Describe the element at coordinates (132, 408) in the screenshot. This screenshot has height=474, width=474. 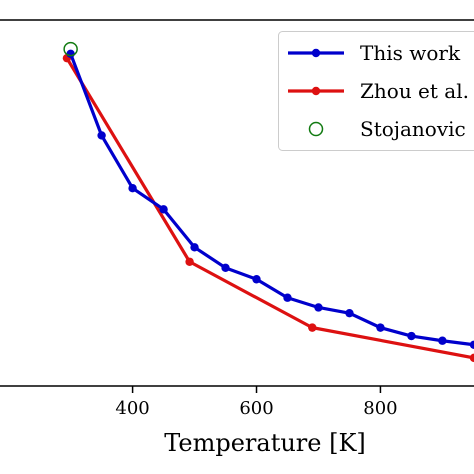
I see `x-tick-label-400: 400` at that location.